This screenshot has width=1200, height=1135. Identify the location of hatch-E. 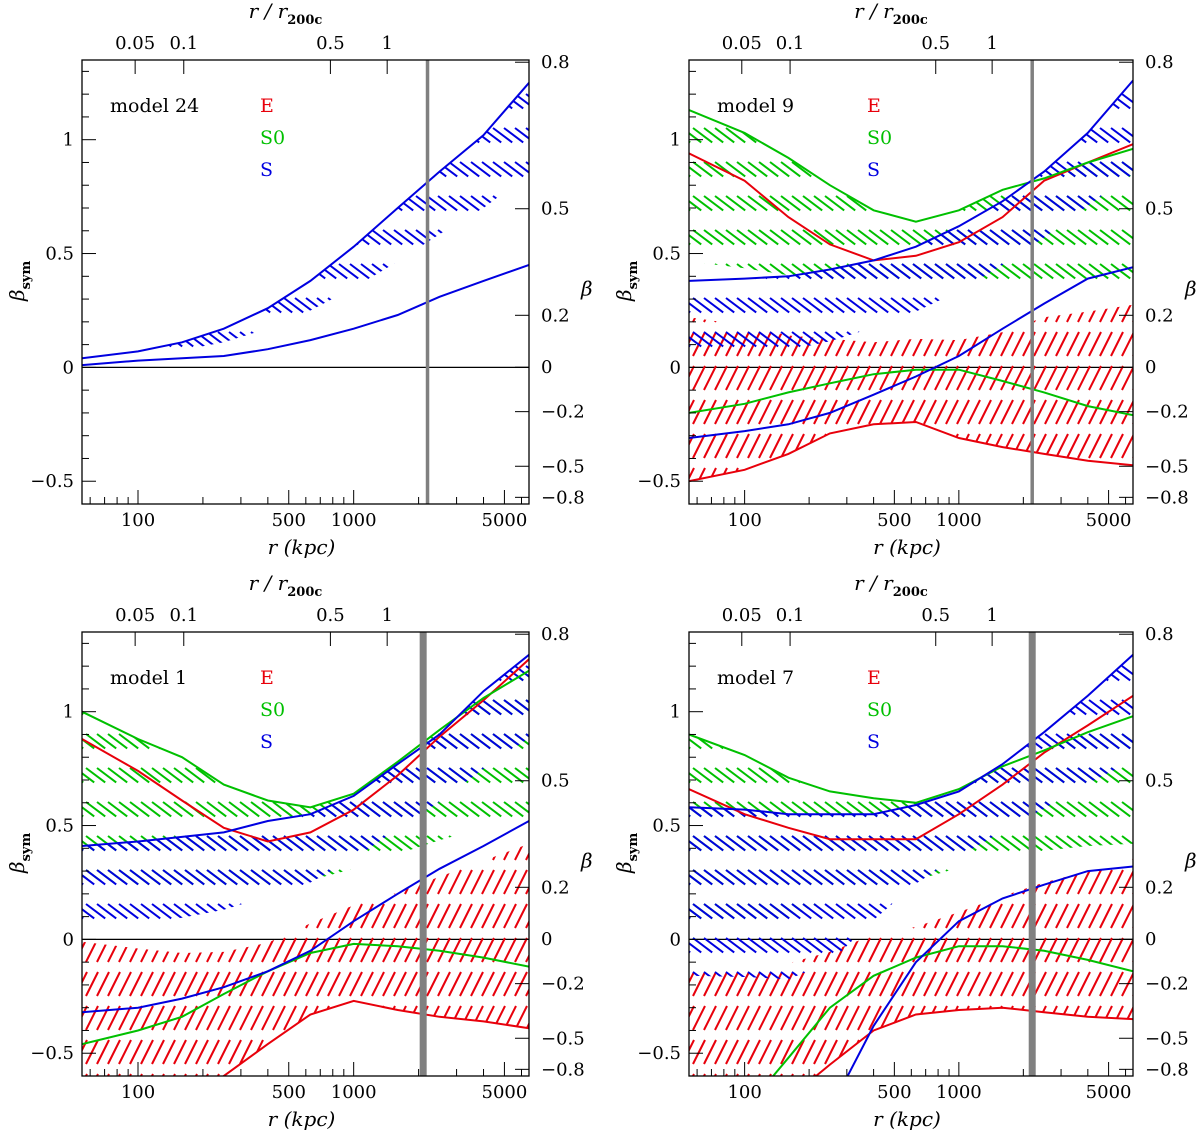
(911, 966).